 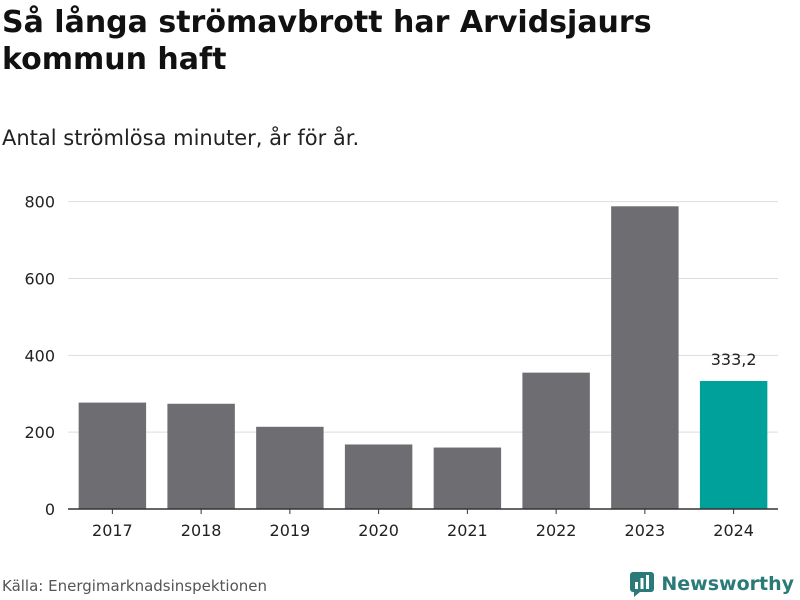 What do you see at coordinates (556, 530) in the screenshot?
I see `x-tick-label: 2022` at bounding box center [556, 530].